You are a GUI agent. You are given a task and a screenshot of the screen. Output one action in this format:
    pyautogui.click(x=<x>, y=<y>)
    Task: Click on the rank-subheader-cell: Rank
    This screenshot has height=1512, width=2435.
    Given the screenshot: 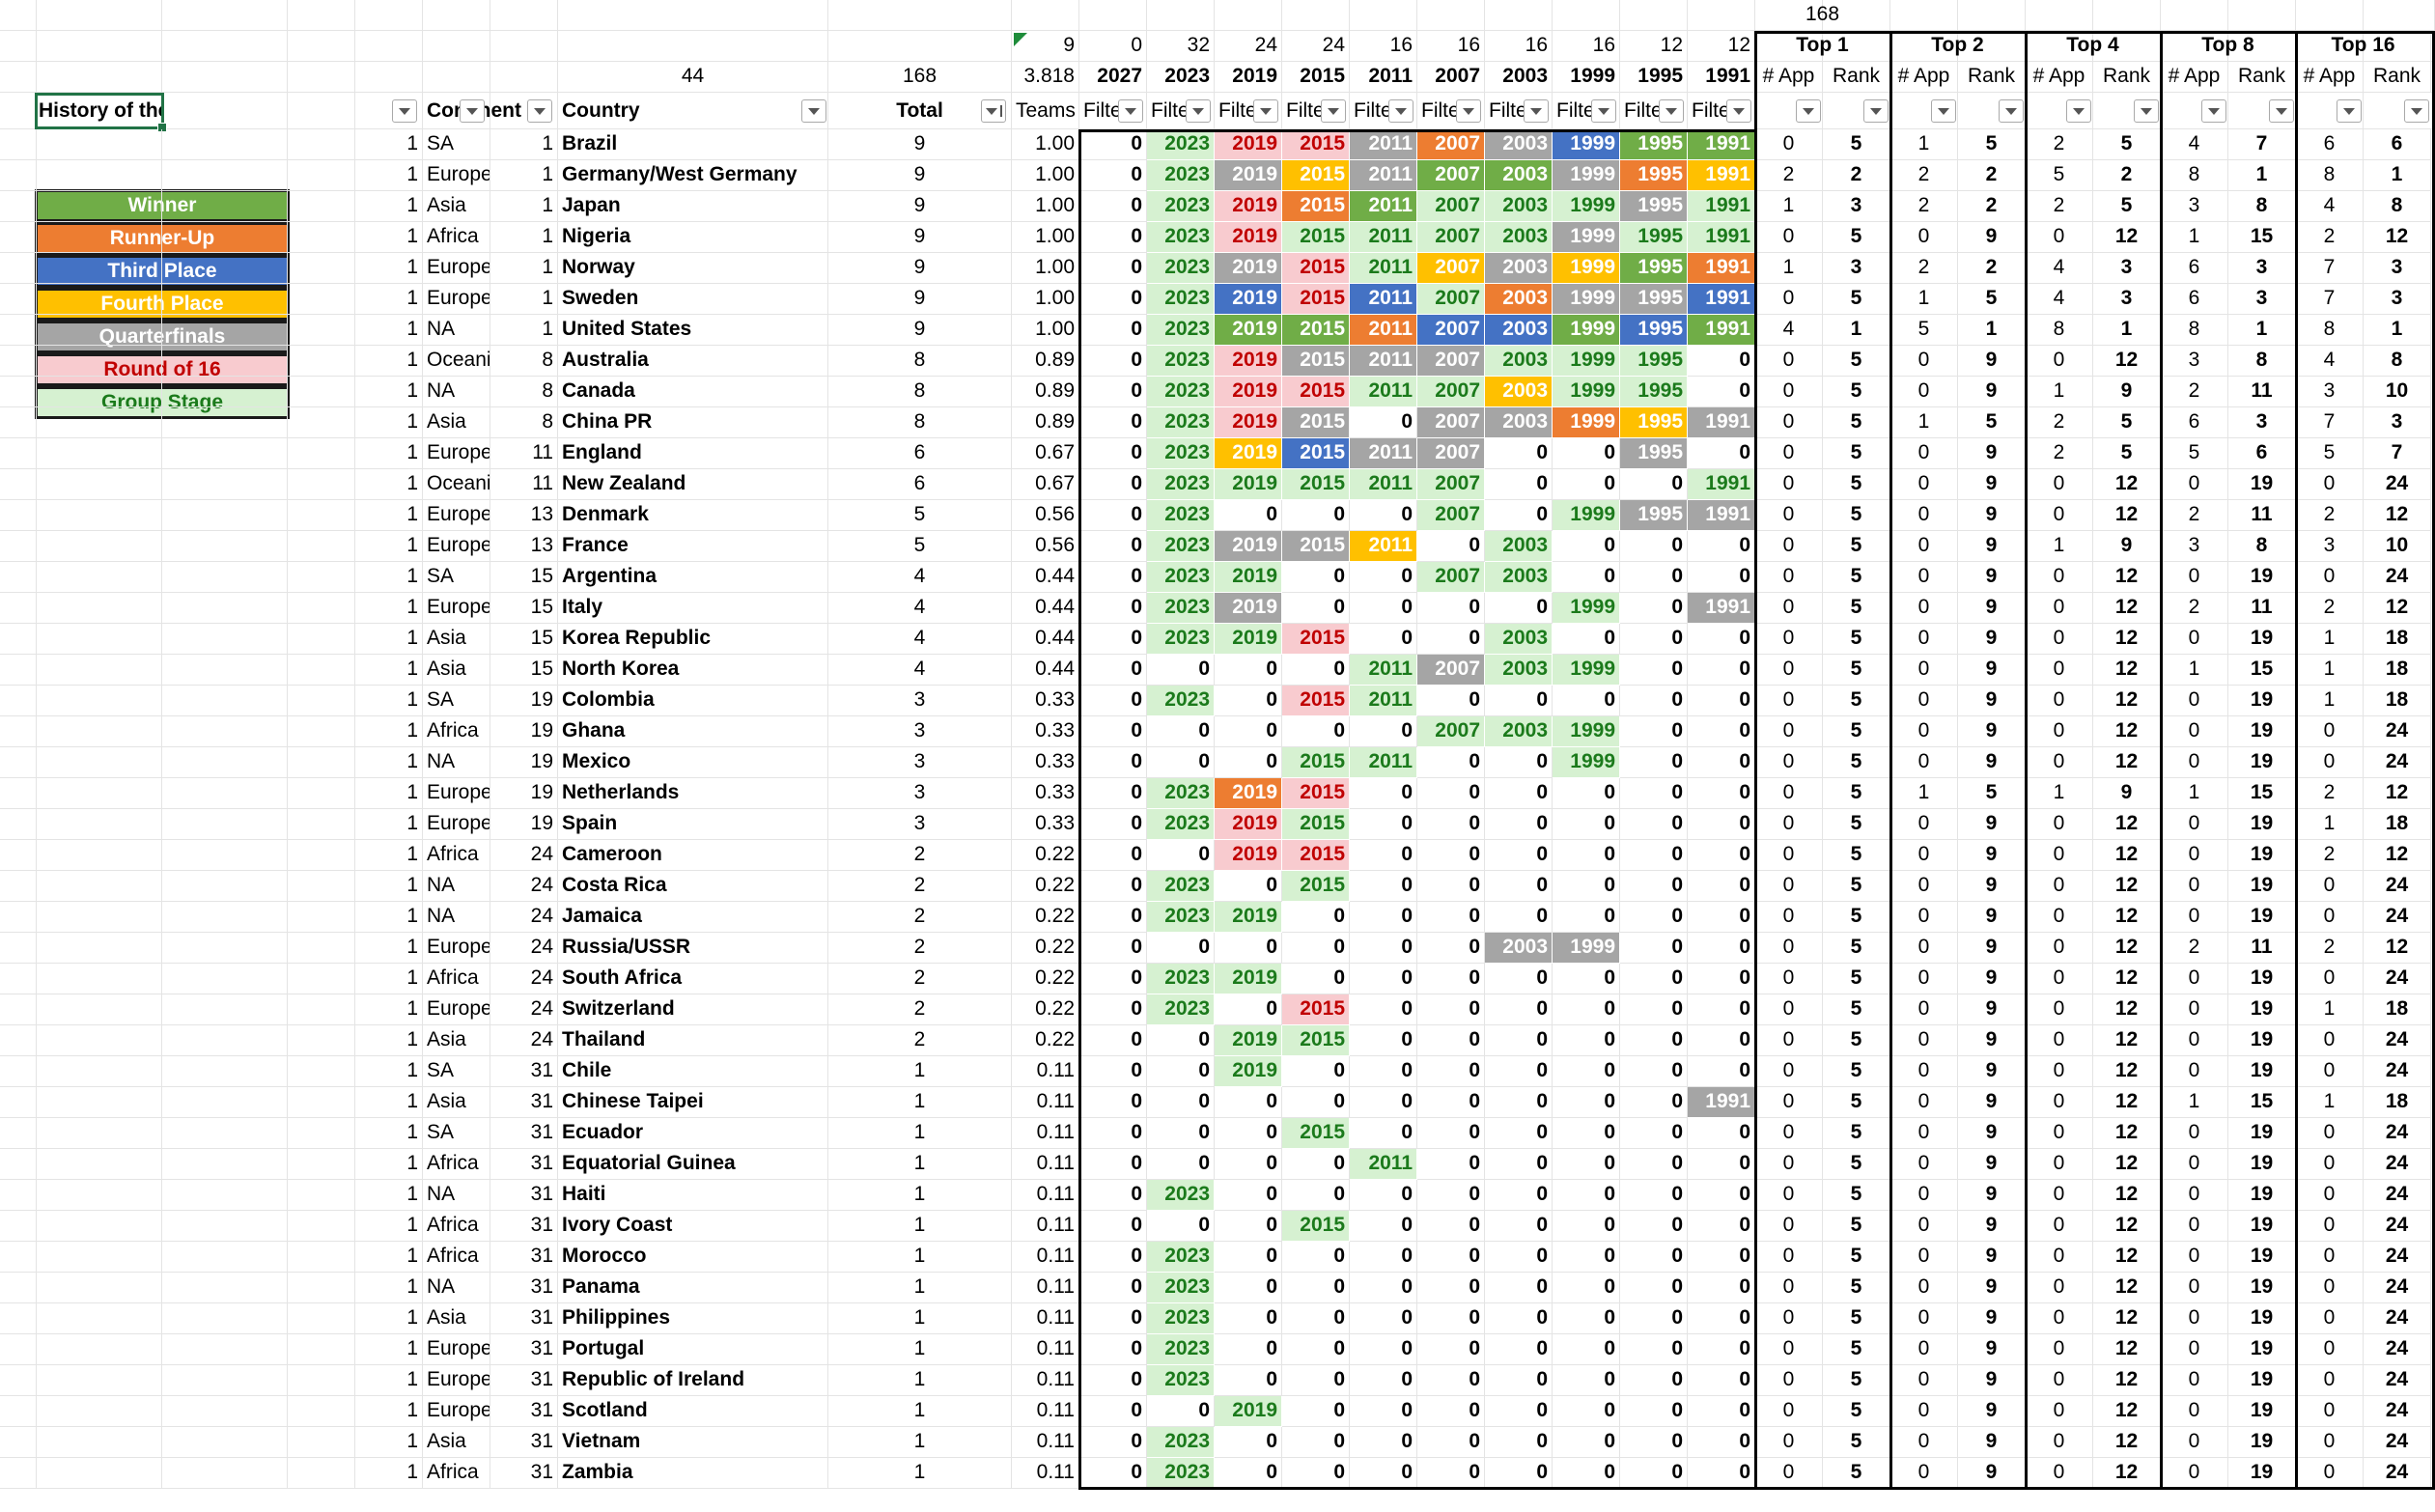 What is the action you would take?
    pyautogui.click(x=1992, y=78)
    